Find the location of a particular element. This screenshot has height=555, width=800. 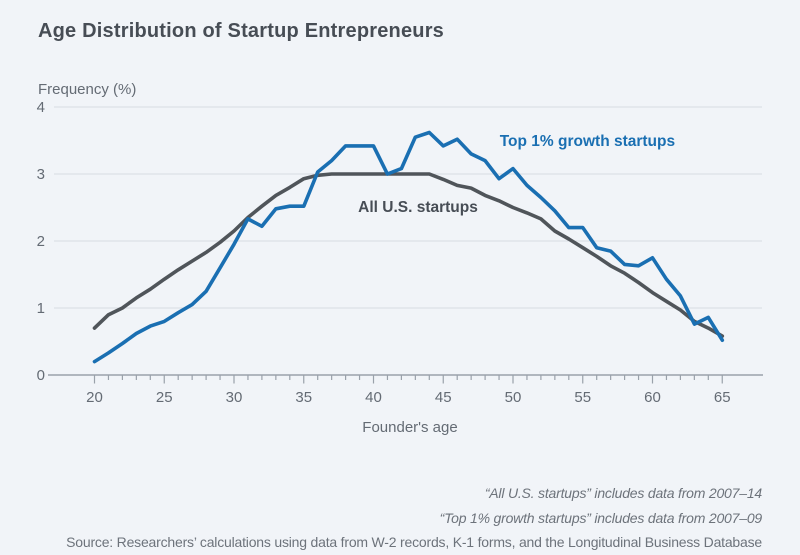

x-tick-label: 25 is located at coordinates (164, 397).